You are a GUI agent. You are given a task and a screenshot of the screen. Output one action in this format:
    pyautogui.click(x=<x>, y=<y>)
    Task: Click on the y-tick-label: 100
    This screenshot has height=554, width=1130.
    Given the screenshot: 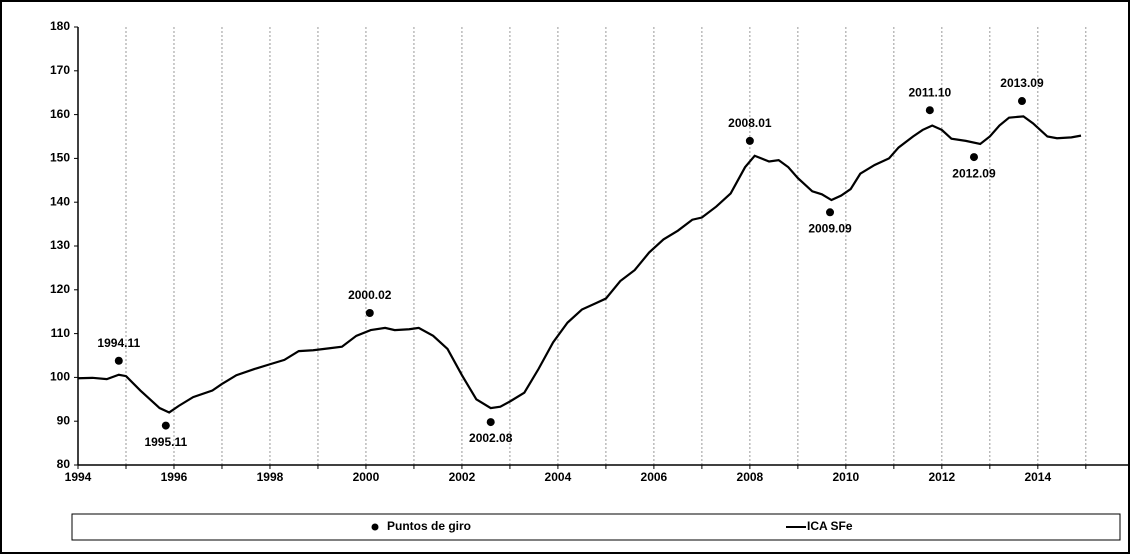 What is the action you would take?
    pyautogui.click(x=60, y=377)
    